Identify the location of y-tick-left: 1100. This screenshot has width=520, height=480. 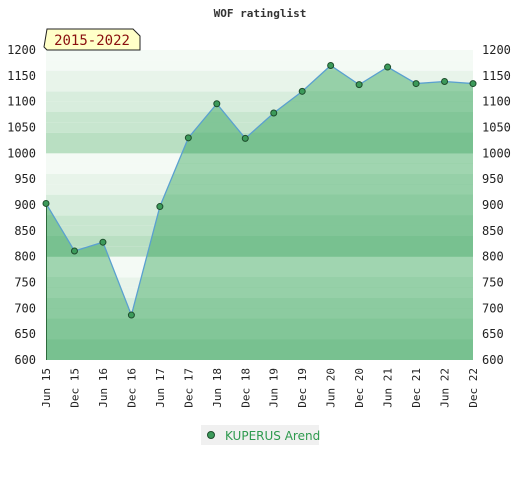
(21, 102).